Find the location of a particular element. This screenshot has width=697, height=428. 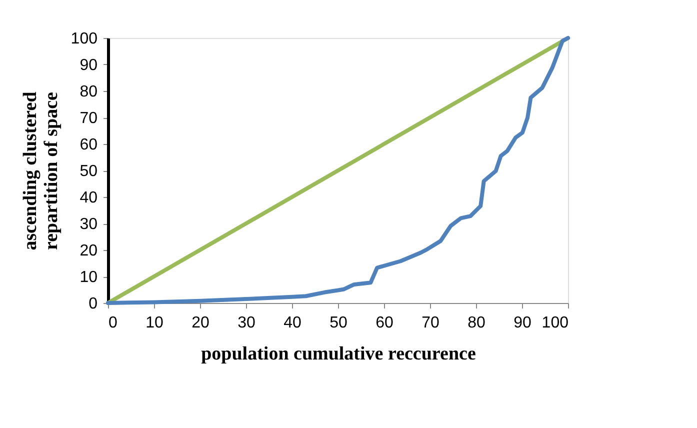

x-tick-label: 70 is located at coordinates (431, 323).